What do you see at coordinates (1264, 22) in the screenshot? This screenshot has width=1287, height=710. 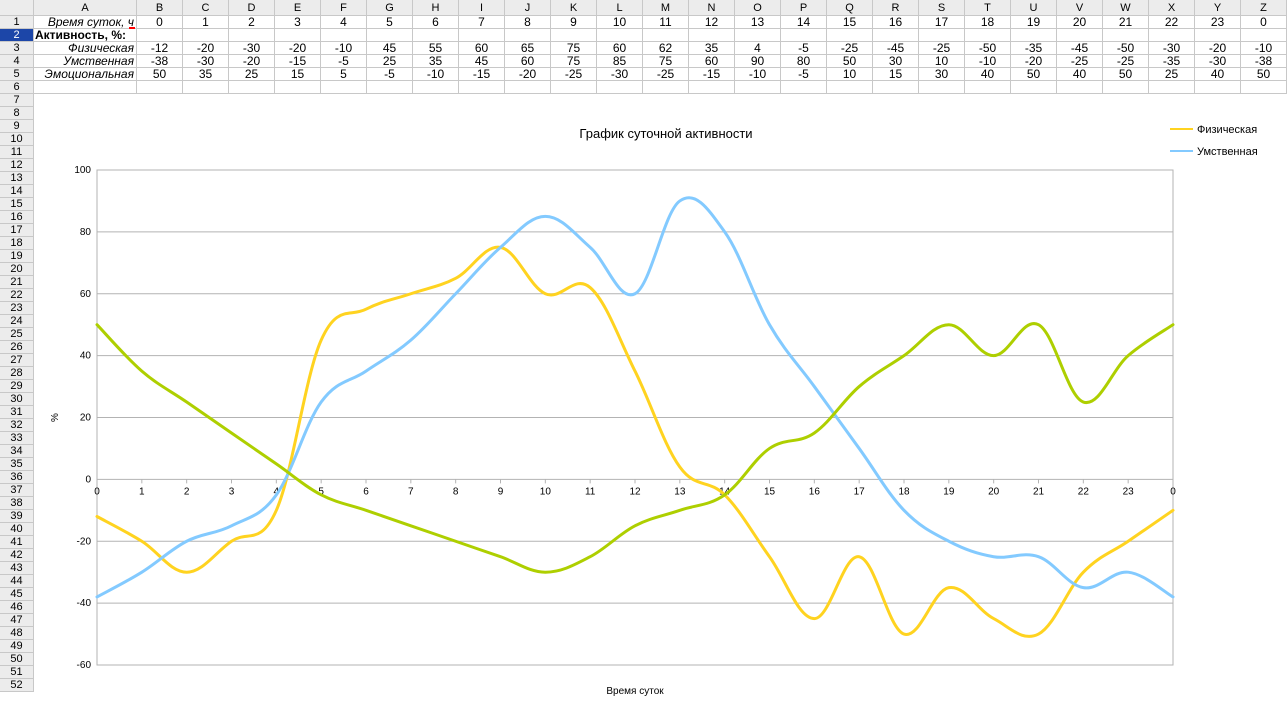 I see `cell-row1-24: 0` at bounding box center [1264, 22].